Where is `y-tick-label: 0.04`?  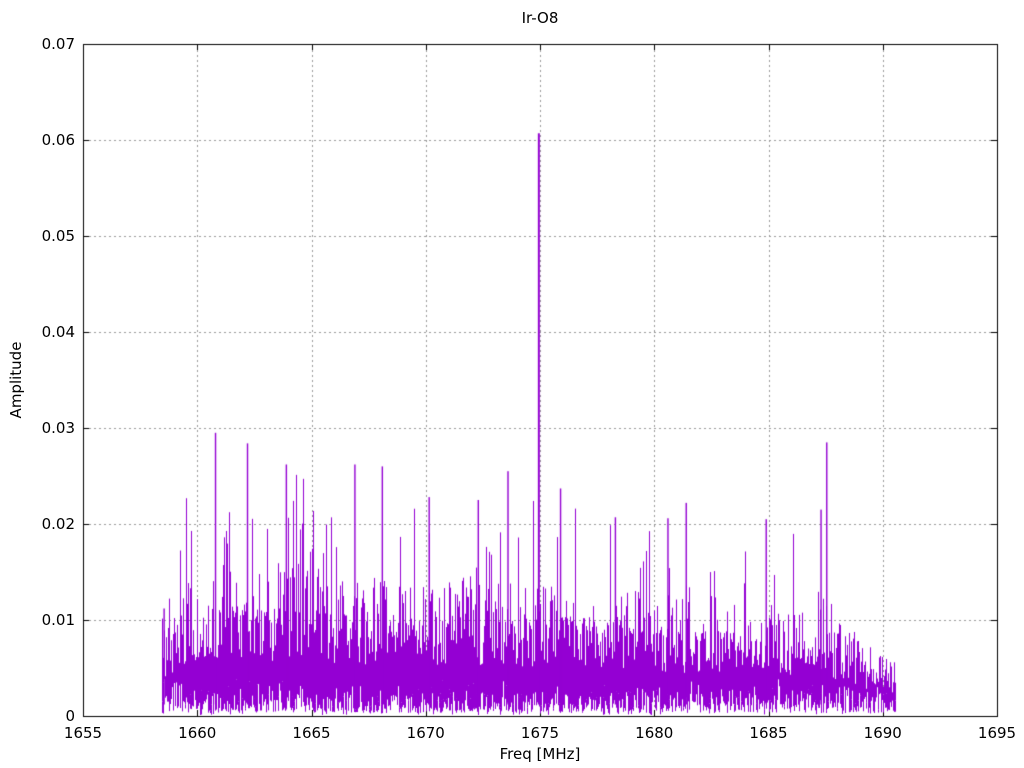
y-tick-label: 0.04 is located at coordinates (58, 332).